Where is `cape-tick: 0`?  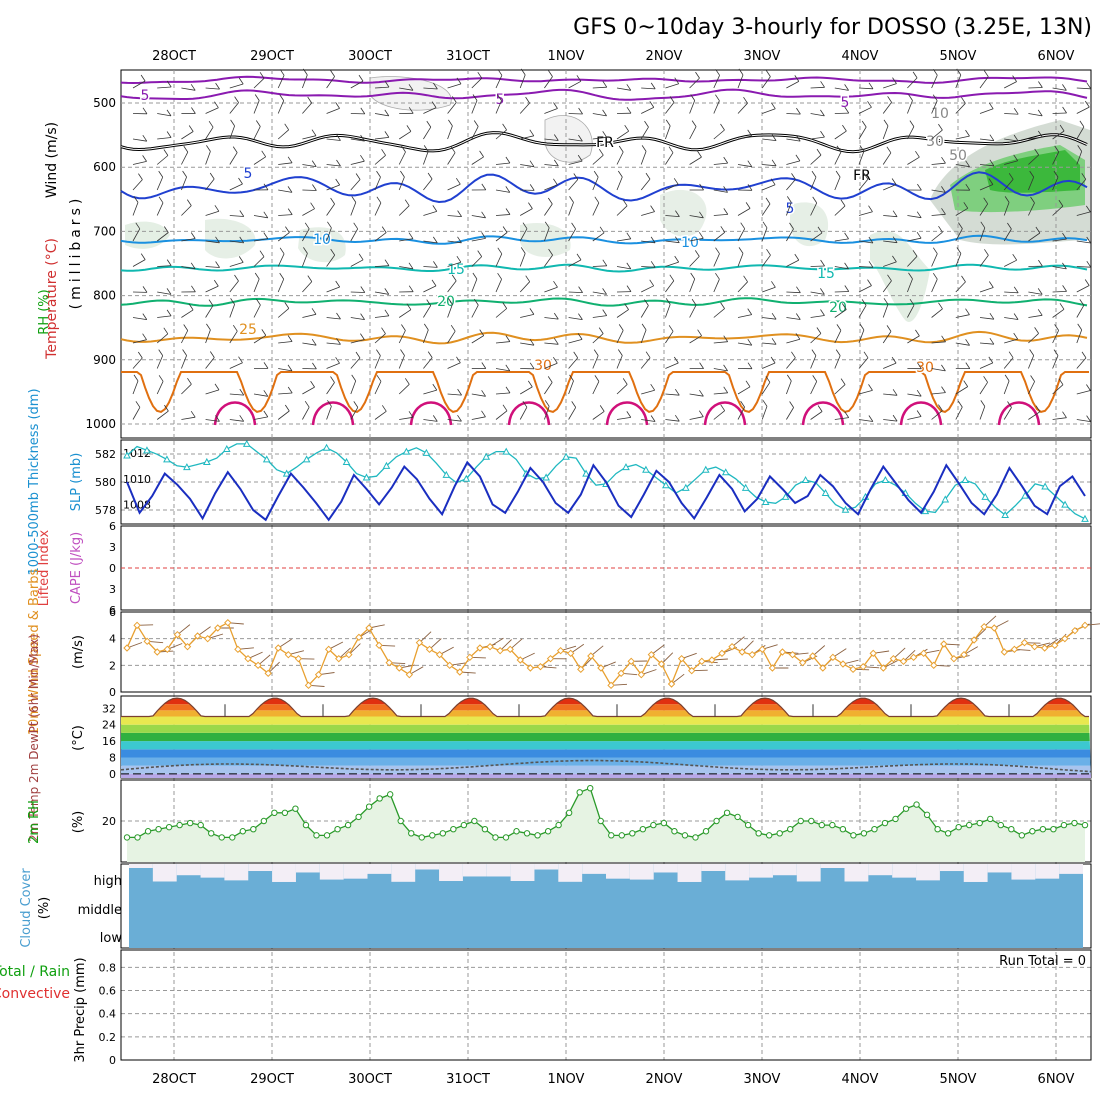
cape-tick: 0 is located at coordinates (112, 568).